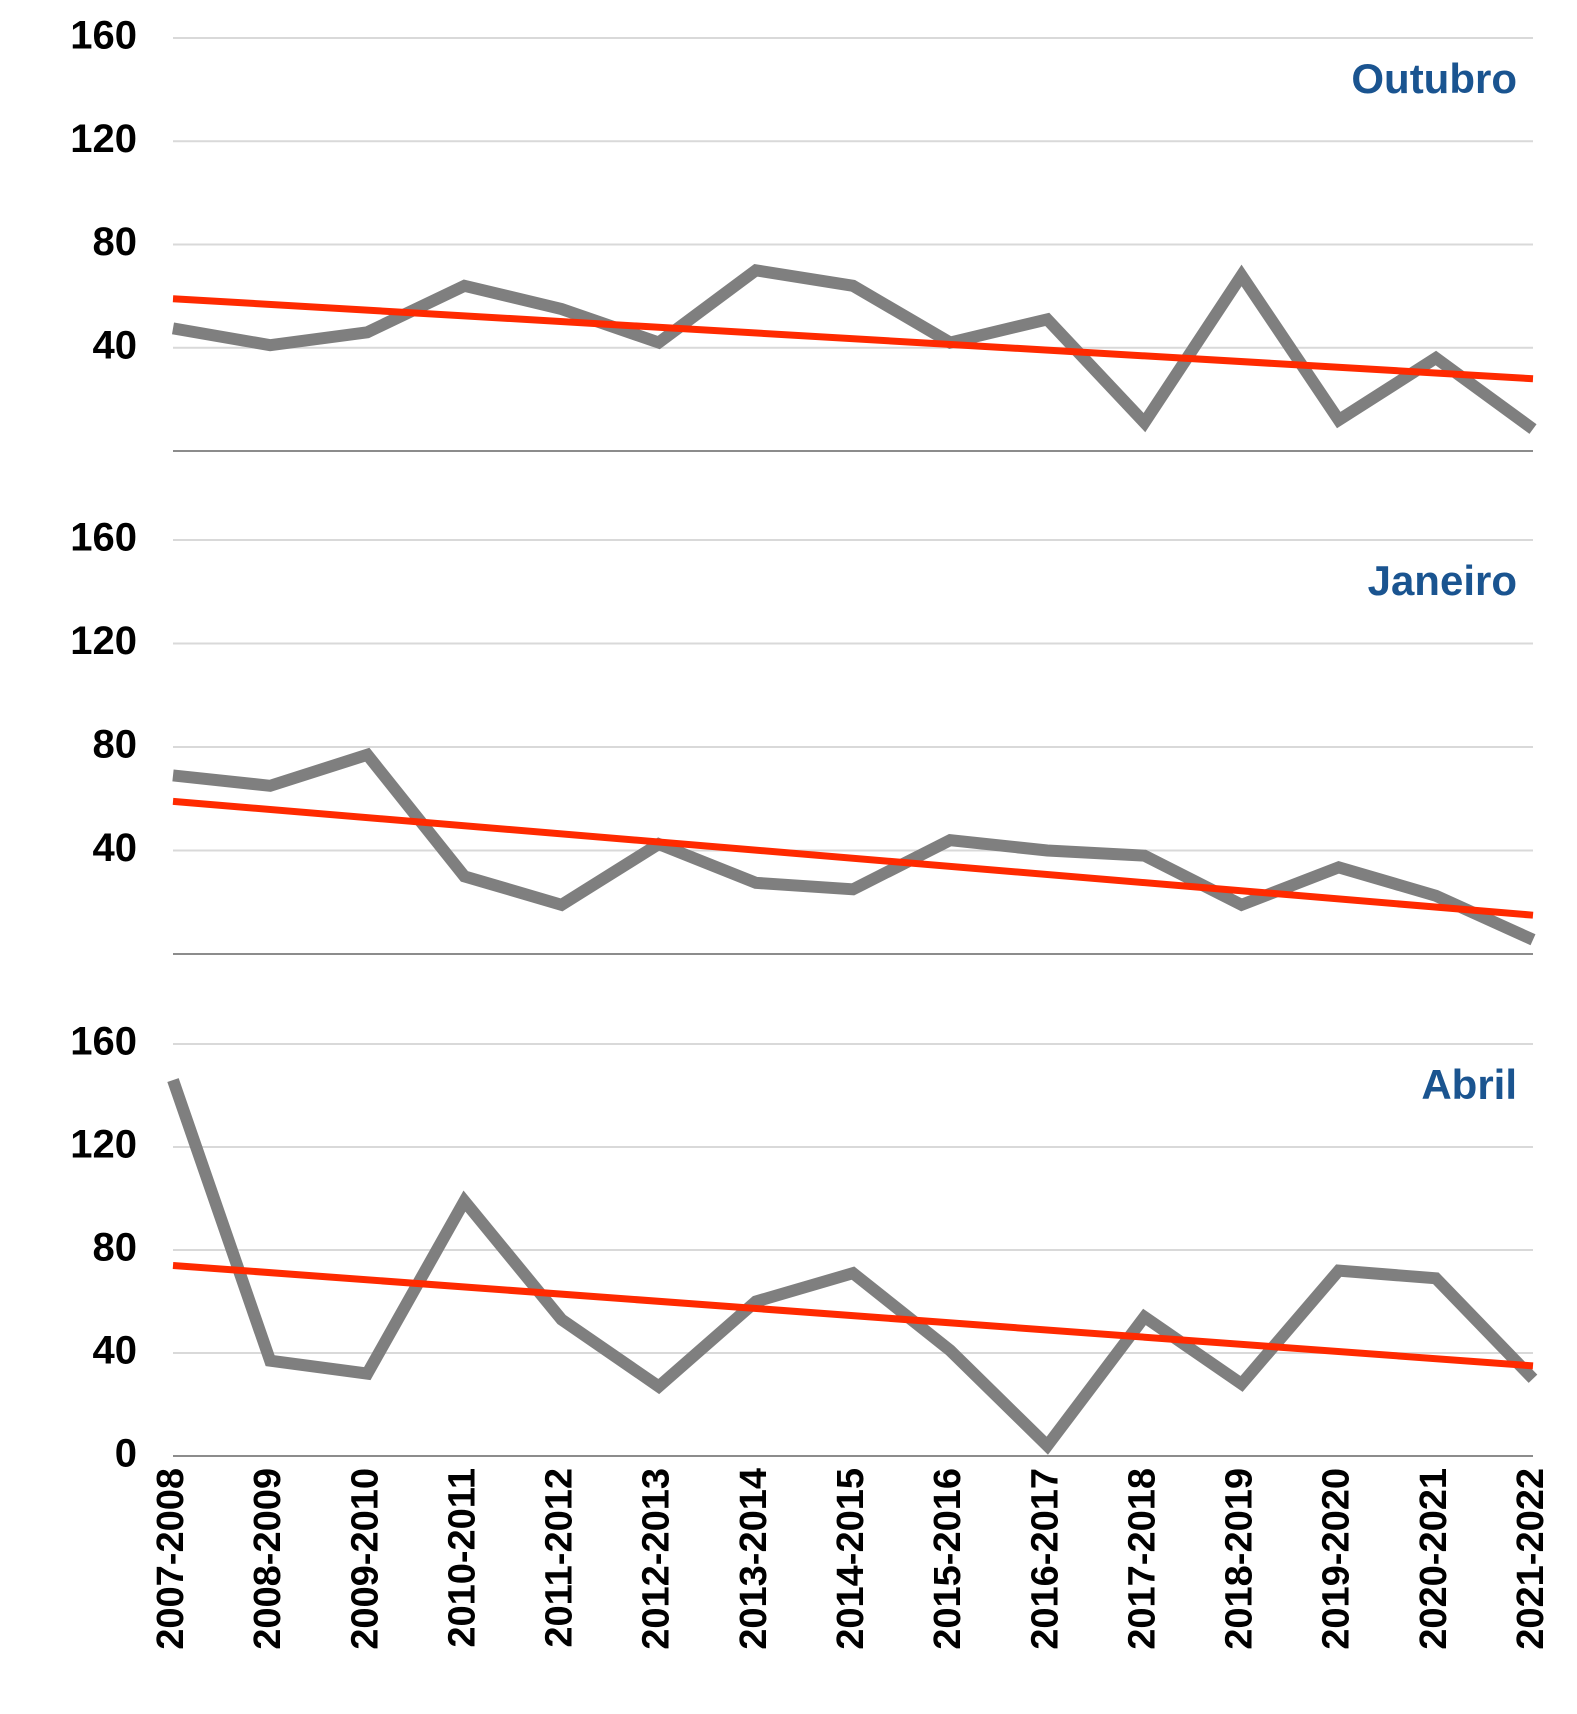 The width and height of the screenshot is (1577, 1714). Describe the element at coordinates (560, 1558) in the screenshot. I see `x-tick-label: 2011-2012` at that location.